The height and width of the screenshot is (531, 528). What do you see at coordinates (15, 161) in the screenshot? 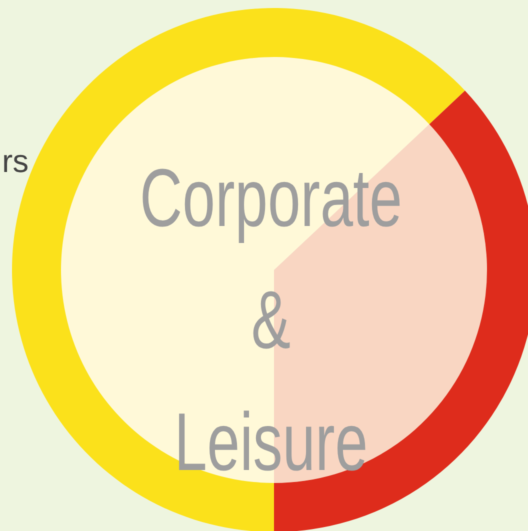
I see `text: rs` at bounding box center [15, 161].